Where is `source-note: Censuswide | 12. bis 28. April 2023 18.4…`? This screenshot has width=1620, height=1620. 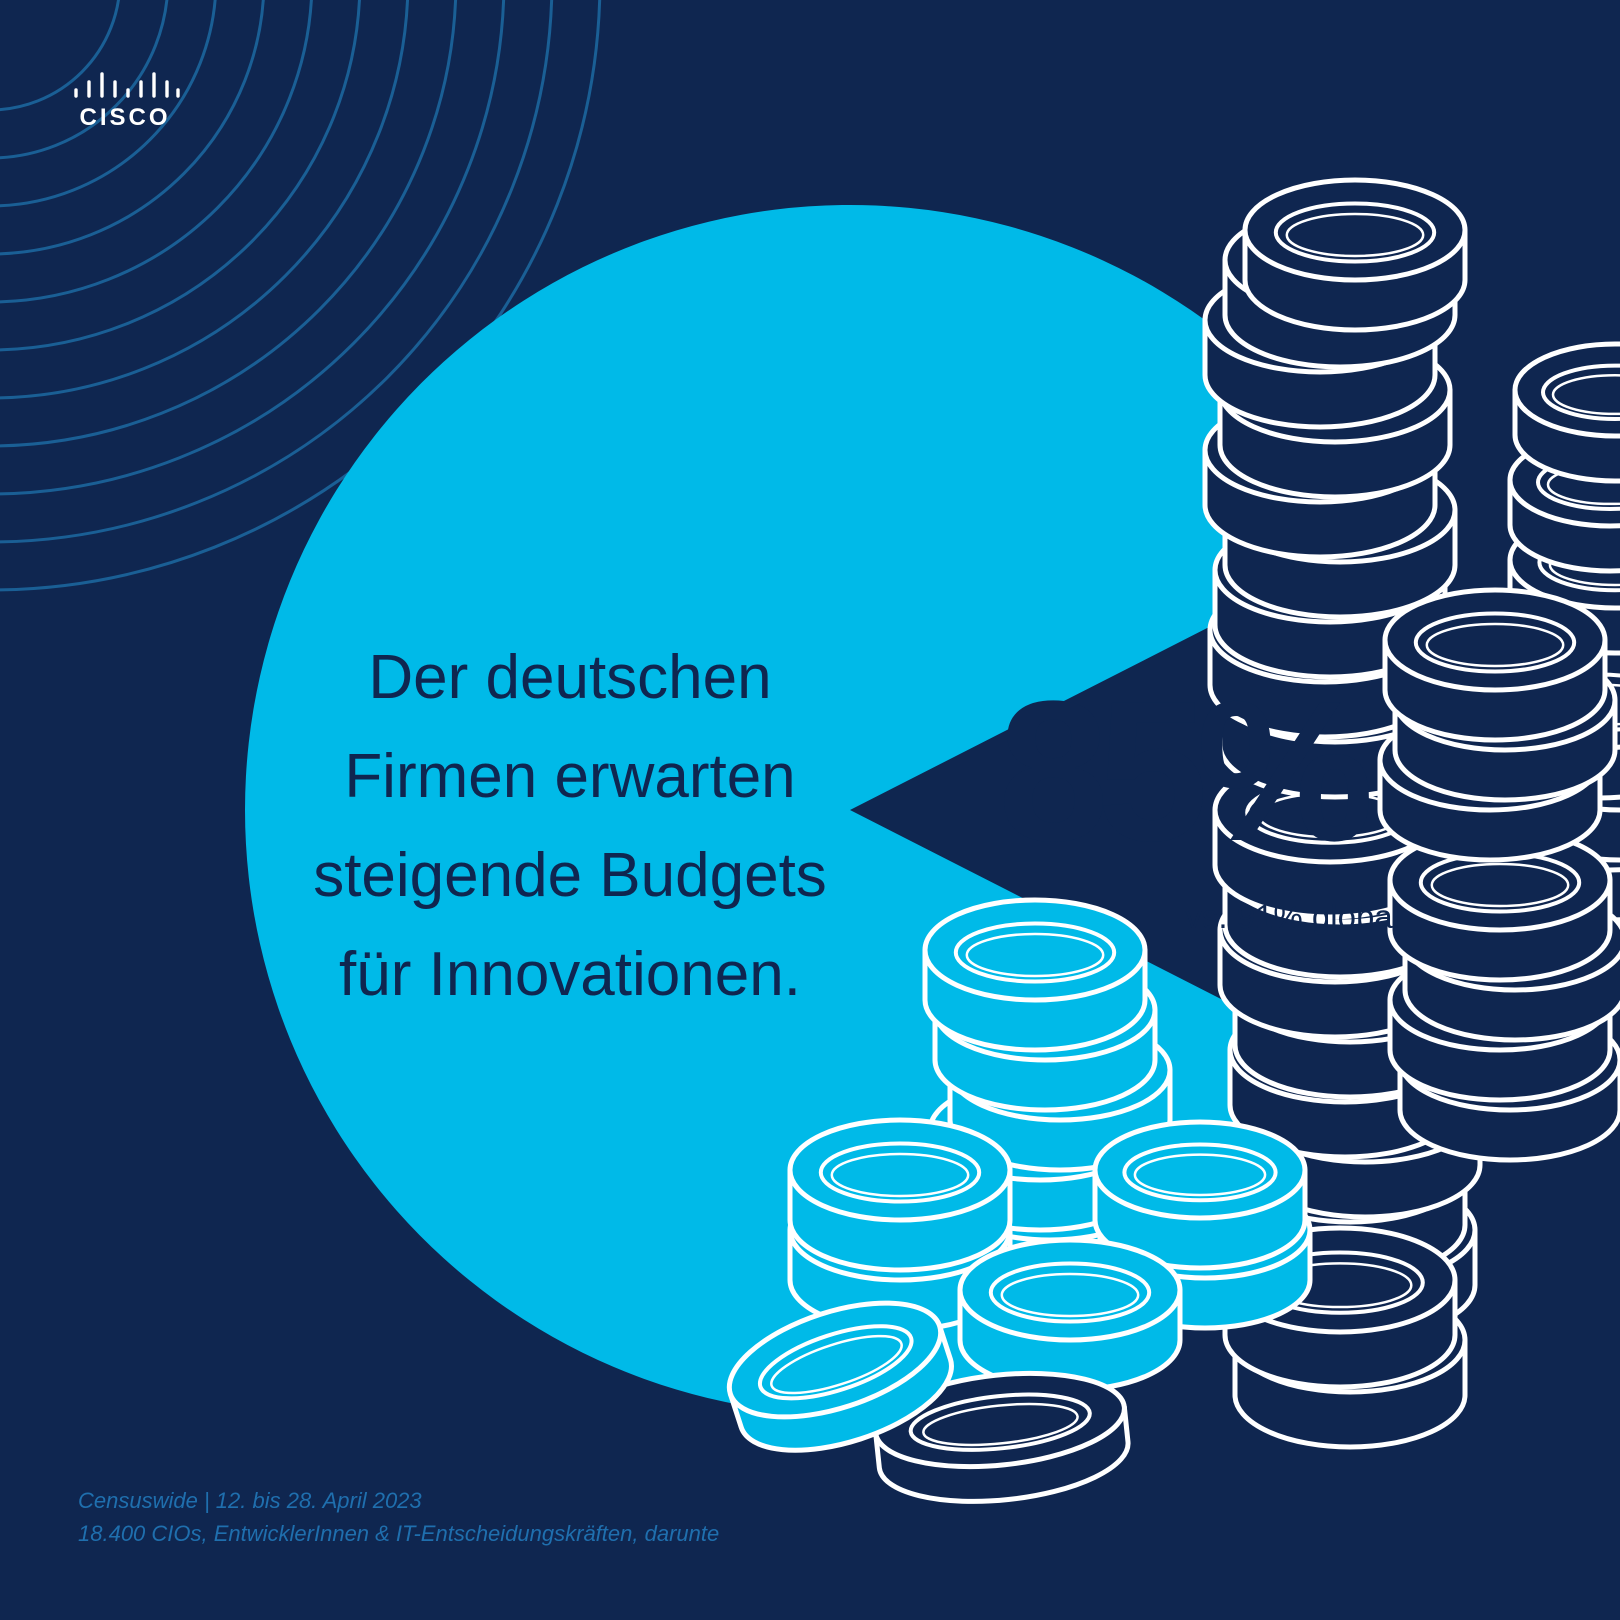 source-note: Censuswide | 12. bis 28. April 2023 18.4… is located at coordinates (528, 1517).